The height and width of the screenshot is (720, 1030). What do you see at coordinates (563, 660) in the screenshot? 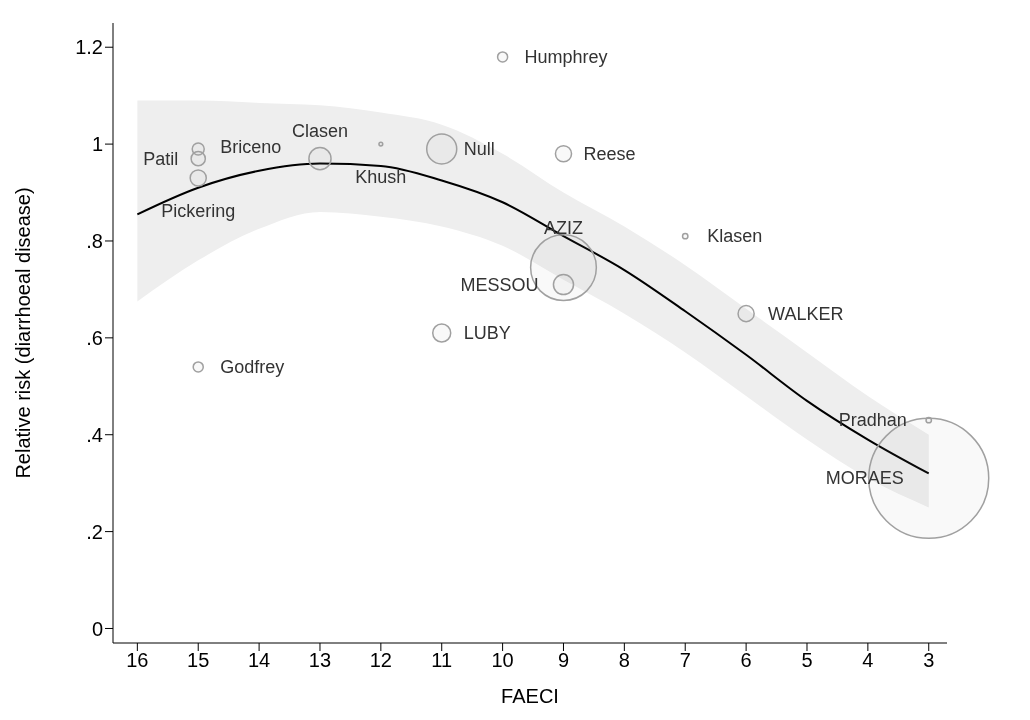
I see `x-tick-label: 9` at bounding box center [563, 660].